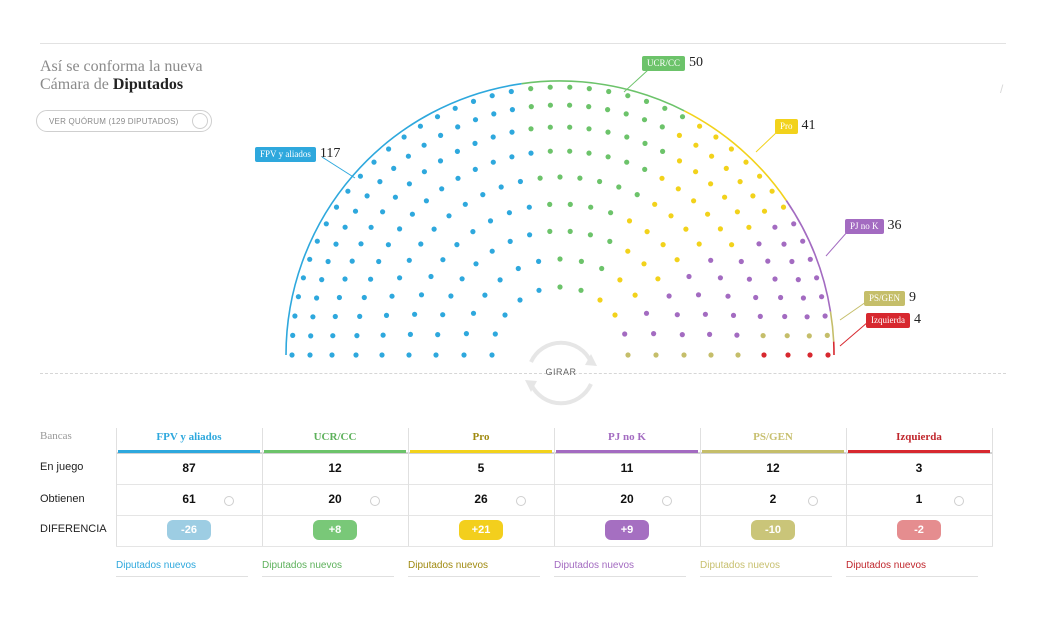 This screenshot has height=618, width=1046. Describe the element at coordinates (474, 576) in the screenshot. I see `new-deputies-underline` at that location.